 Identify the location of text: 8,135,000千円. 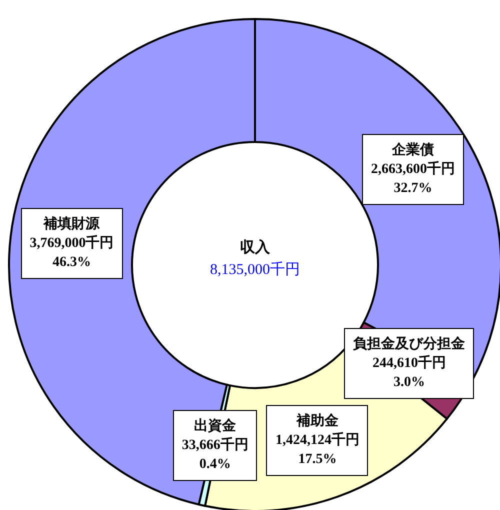
(255, 270).